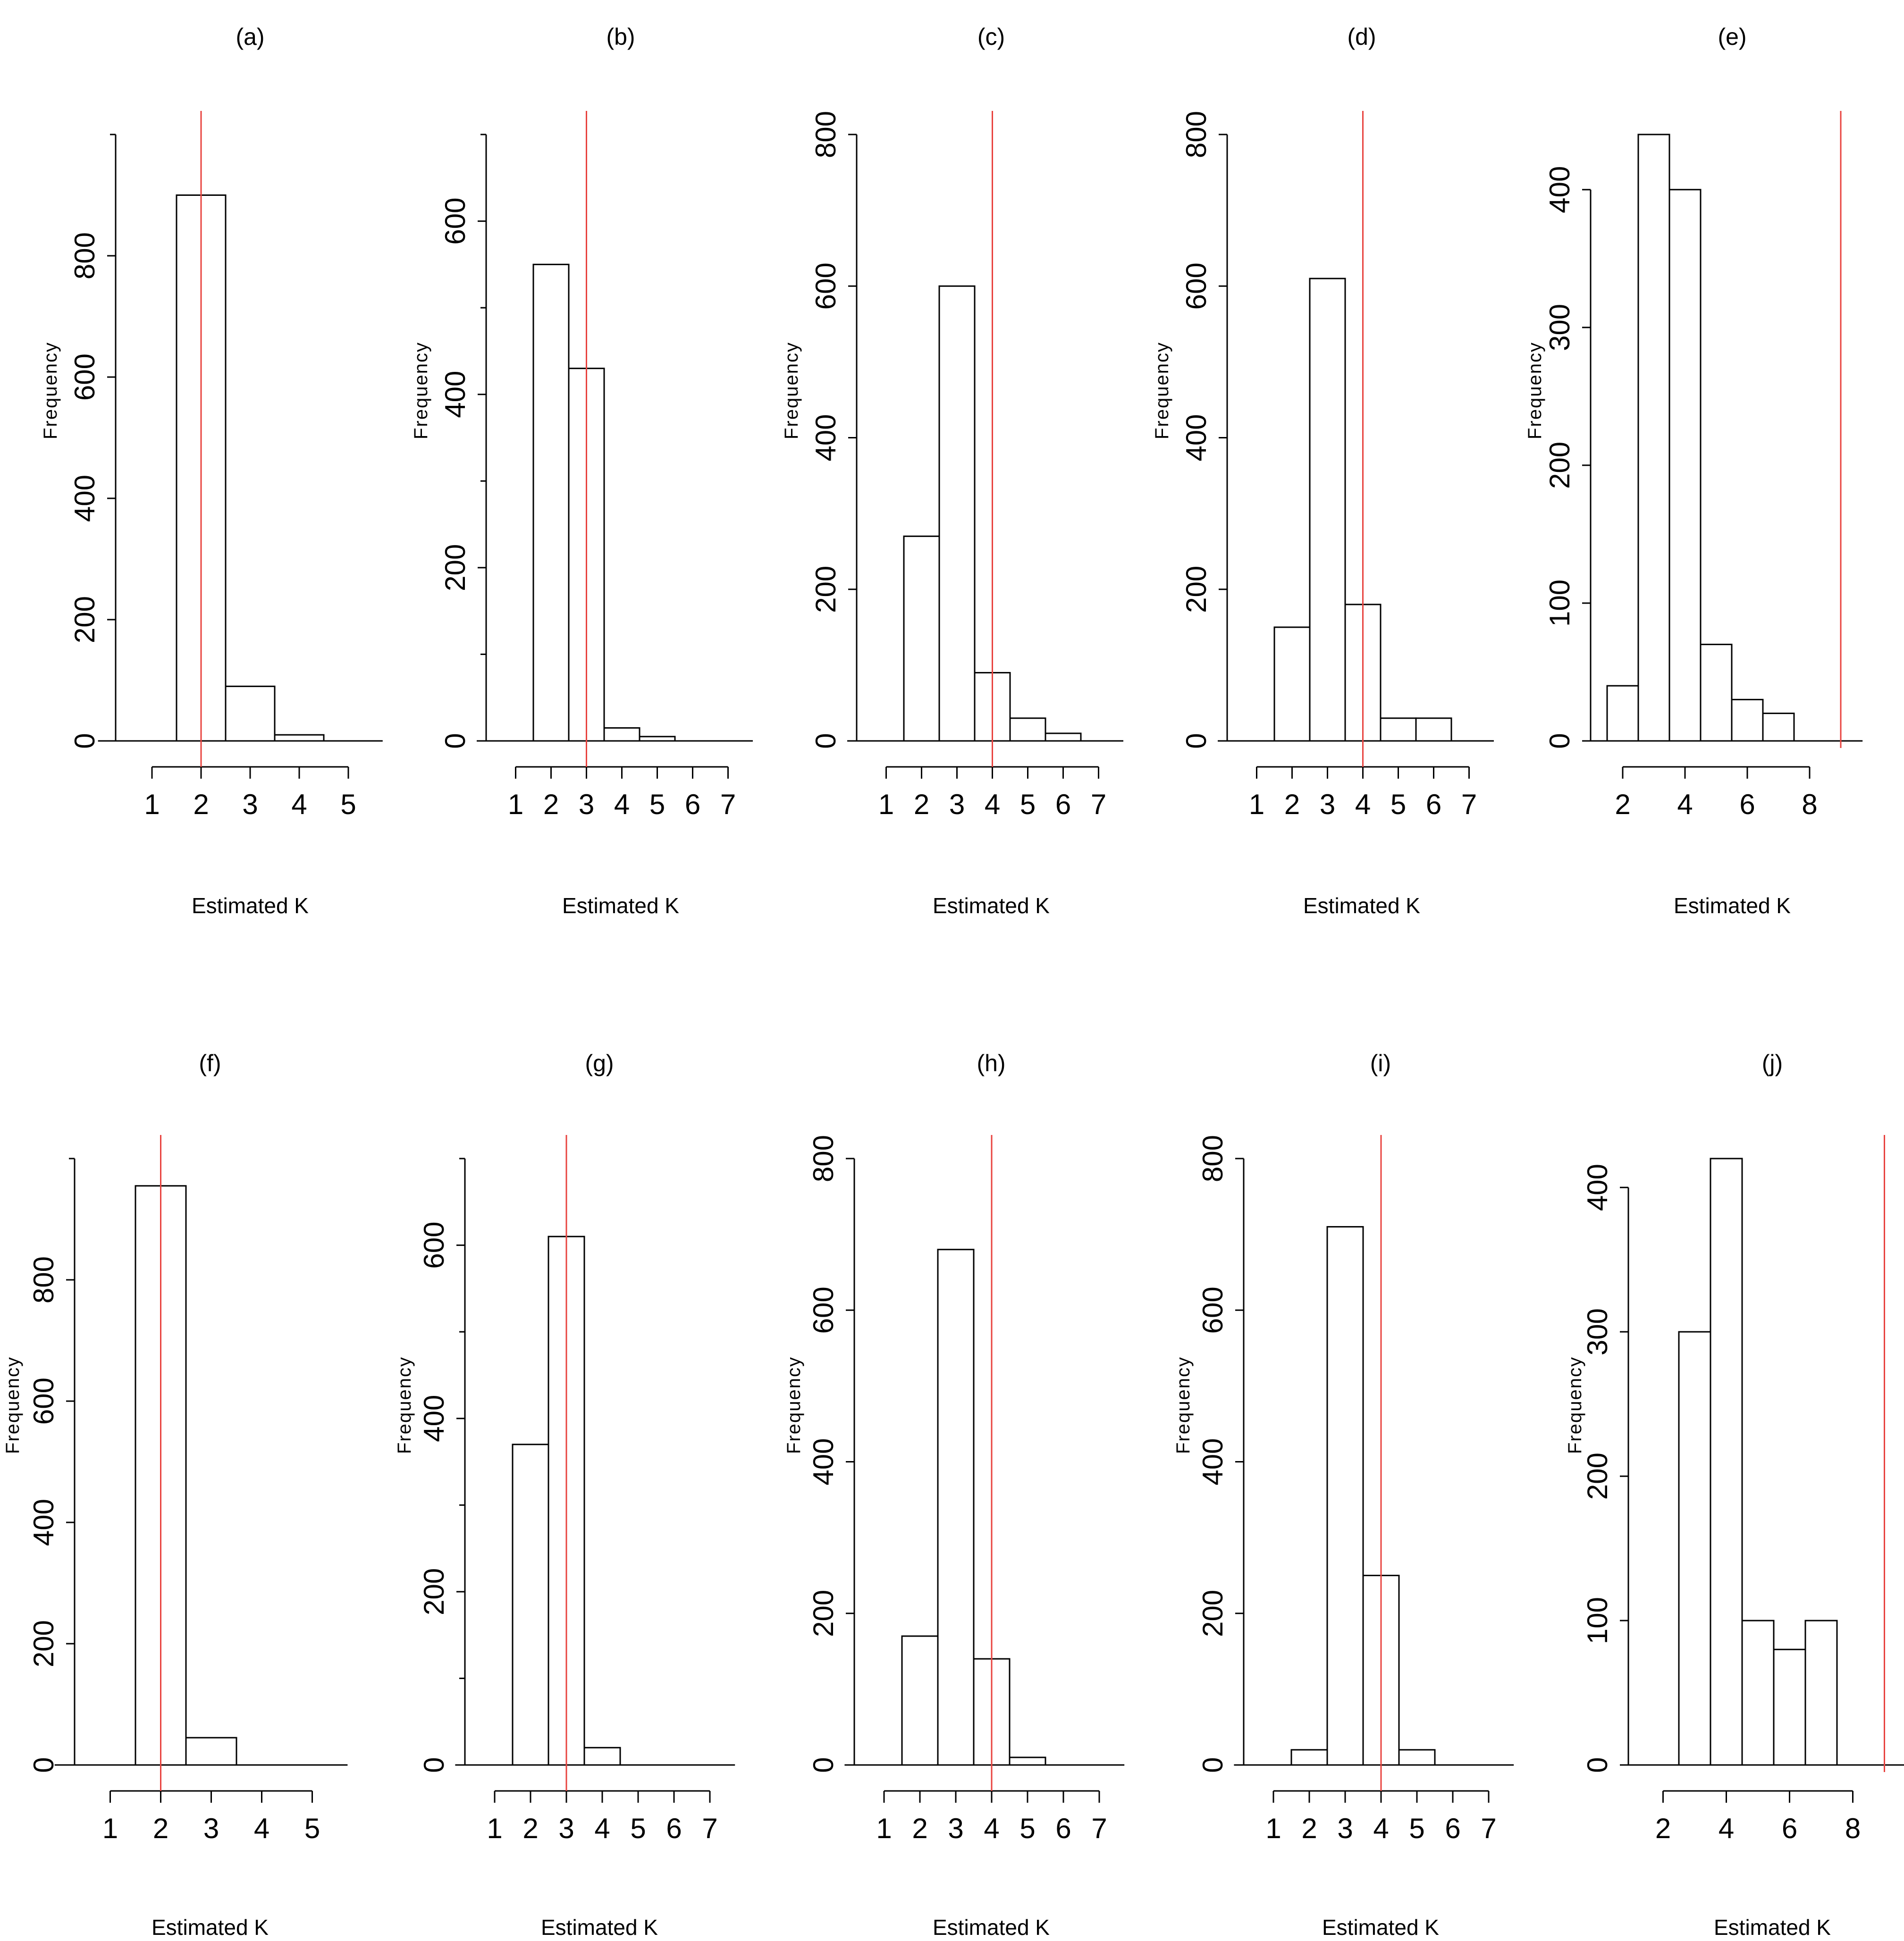 The width and height of the screenshot is (1904, 1941). Describe the element at coordinates (620, 37) in the screenshot. I see `panel-title: (b)` at that location.